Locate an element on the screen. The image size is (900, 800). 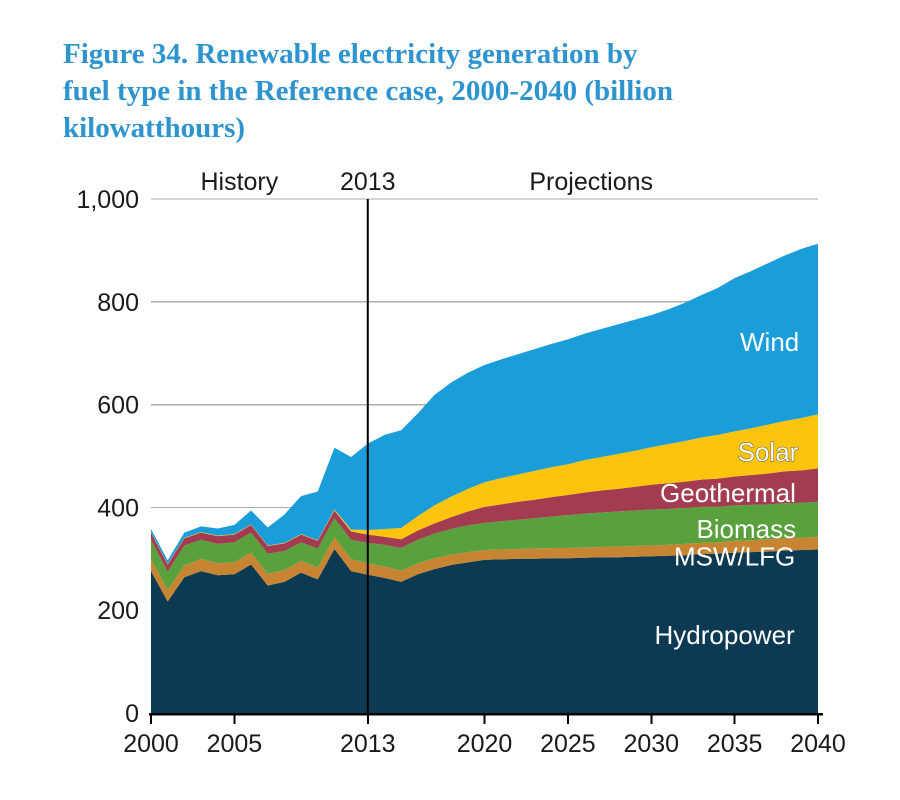
header-label-history: History is located at coordinates (239, 182).